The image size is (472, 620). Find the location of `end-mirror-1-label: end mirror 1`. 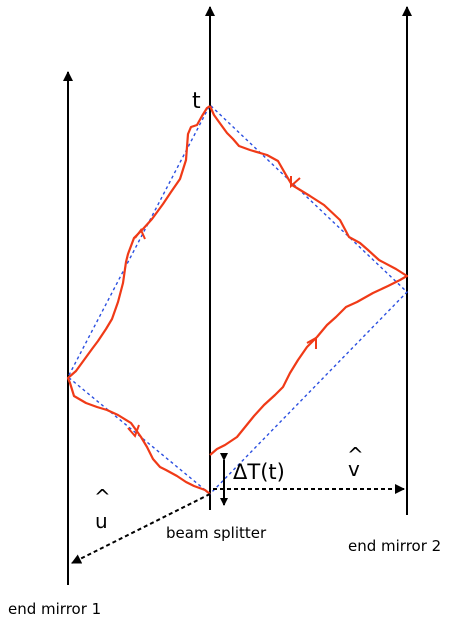

end-mirror-1-label: end mirror 1 is located at coordinates (54, 609).